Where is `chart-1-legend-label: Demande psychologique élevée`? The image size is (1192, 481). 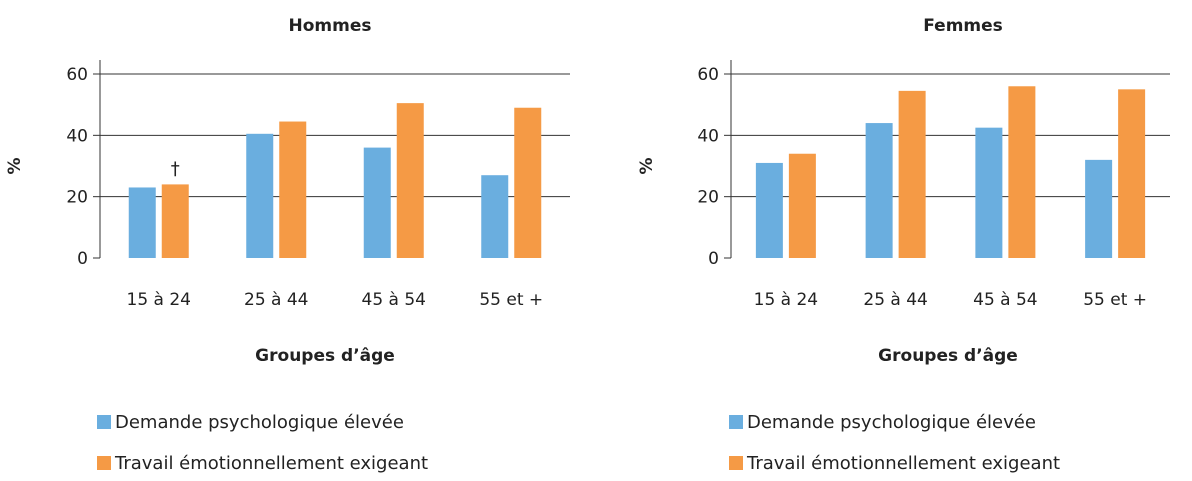 chart-1-legend-label: Demande psychologique élevée is located at coordinates (259, 422).